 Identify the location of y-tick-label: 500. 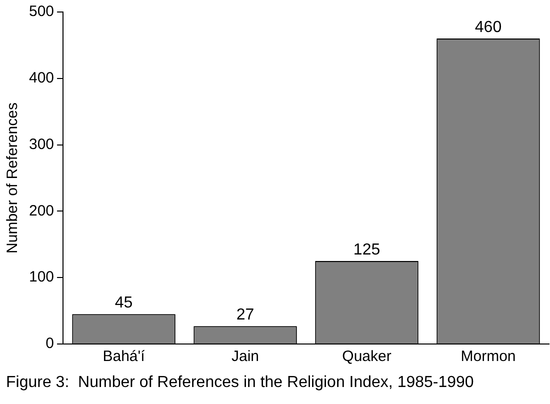
(41, 11).